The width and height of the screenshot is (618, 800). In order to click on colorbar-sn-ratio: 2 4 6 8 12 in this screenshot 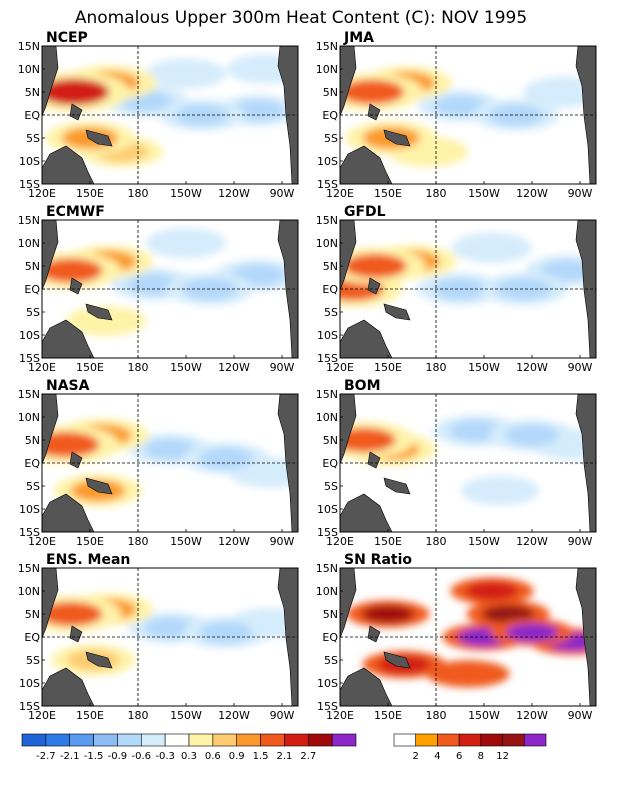, I will do `click(470, 747)`.